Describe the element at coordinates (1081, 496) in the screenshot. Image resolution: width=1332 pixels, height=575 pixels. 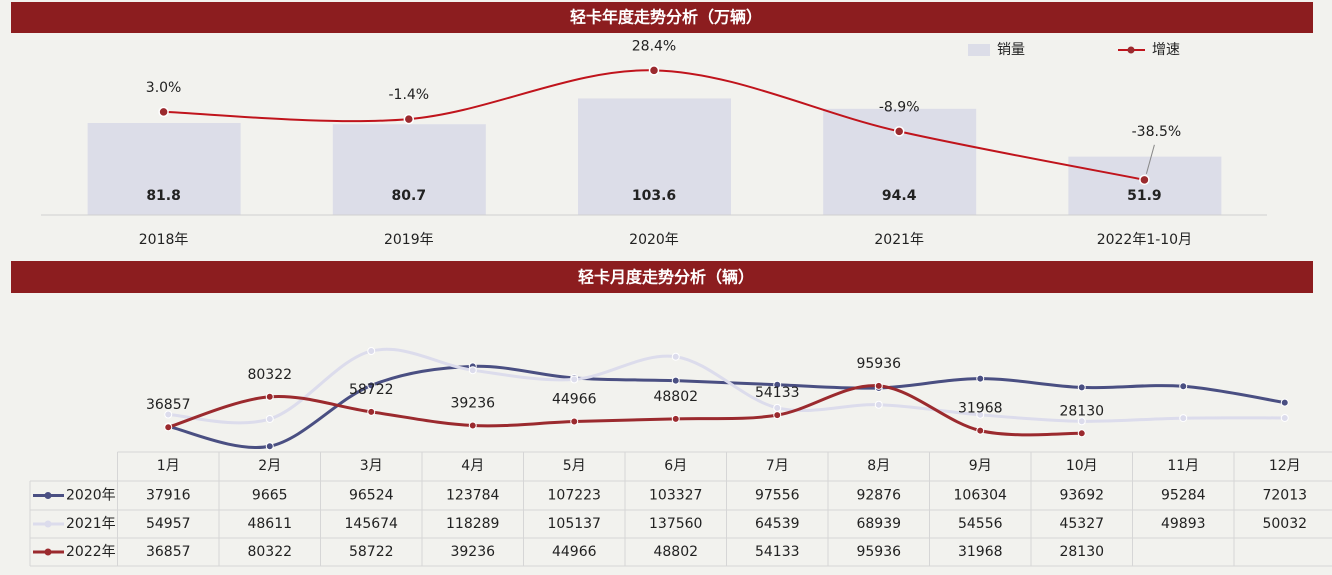
I see `table-cell: 93692` at that location.